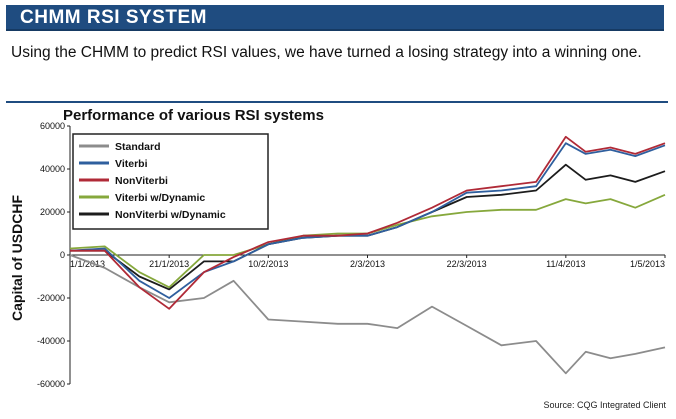 This screenshot has width=676, height=419. What do you see at coordinates (647, 264) in the screenshot?
I see `x-tick-label: 1/5/2013` at bounding box center [647, 264].